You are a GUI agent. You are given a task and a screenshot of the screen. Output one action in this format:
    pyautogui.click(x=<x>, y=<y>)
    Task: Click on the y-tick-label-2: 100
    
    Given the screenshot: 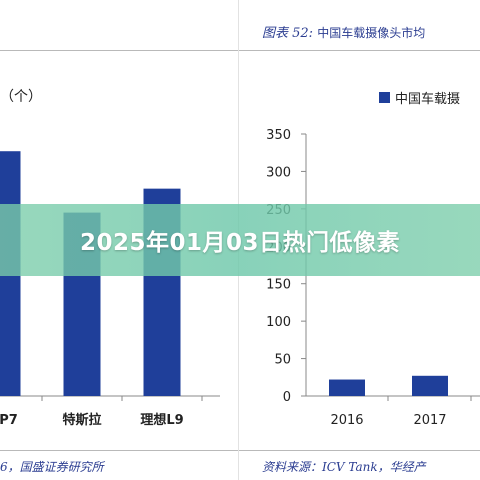 What is the action you would take?
    pyautogui.click(x=278, y=322)
    